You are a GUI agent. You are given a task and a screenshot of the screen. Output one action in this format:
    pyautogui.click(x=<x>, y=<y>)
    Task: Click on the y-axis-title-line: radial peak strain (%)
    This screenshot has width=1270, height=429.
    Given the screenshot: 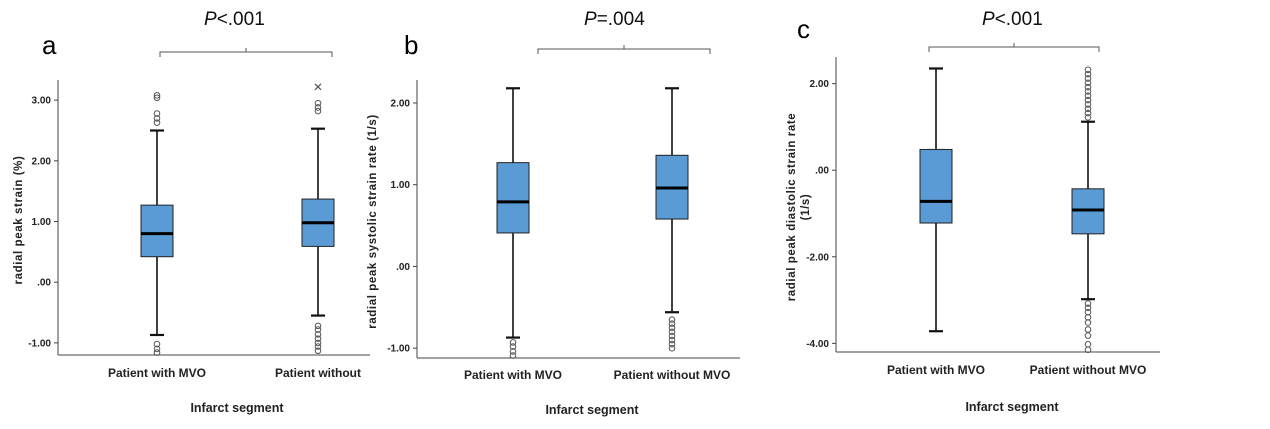 What is the action you would take?
    pyautogui.click(x=19, y=220)
    